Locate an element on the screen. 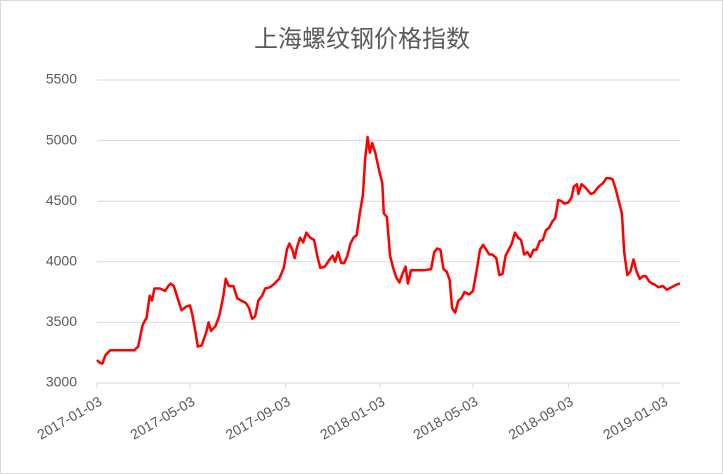 The width and height of the screenshot is (723, 474). y-tick-label: 4500 is located at coordinates (61, 200).